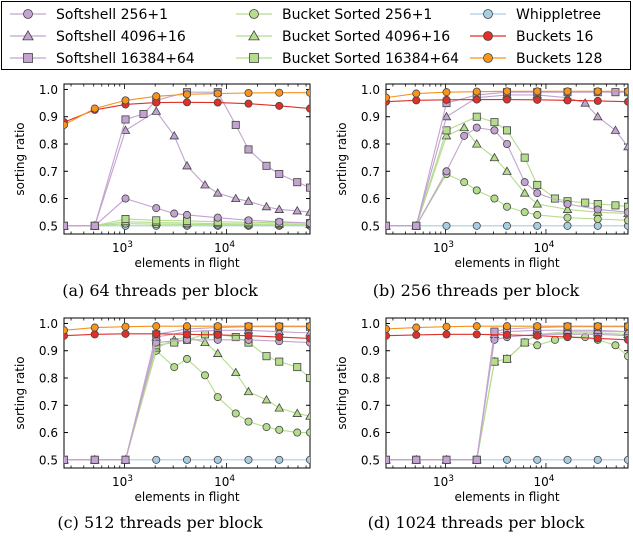  What do you see at coordinates (48, 351) in the screenshot?
I see `y-tick-label: 0.9` at bounding box center [48, 351].